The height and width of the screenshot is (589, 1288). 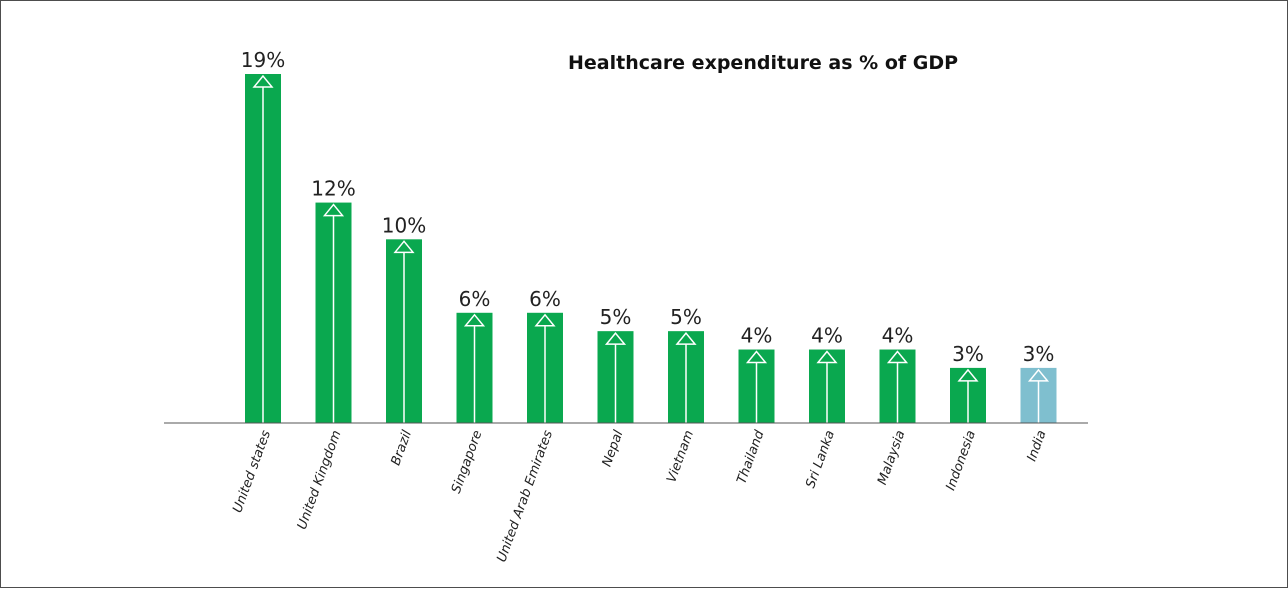 I want to click on x-tick-label: Indonesia, so click(x=961, y=460).